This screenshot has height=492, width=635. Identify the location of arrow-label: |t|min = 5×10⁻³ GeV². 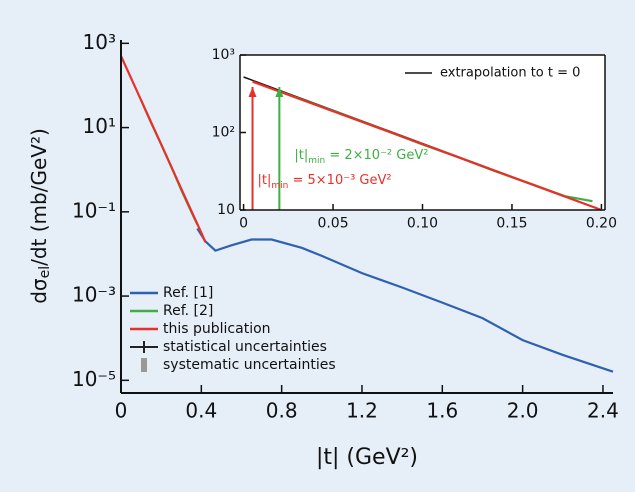
(325, 182).